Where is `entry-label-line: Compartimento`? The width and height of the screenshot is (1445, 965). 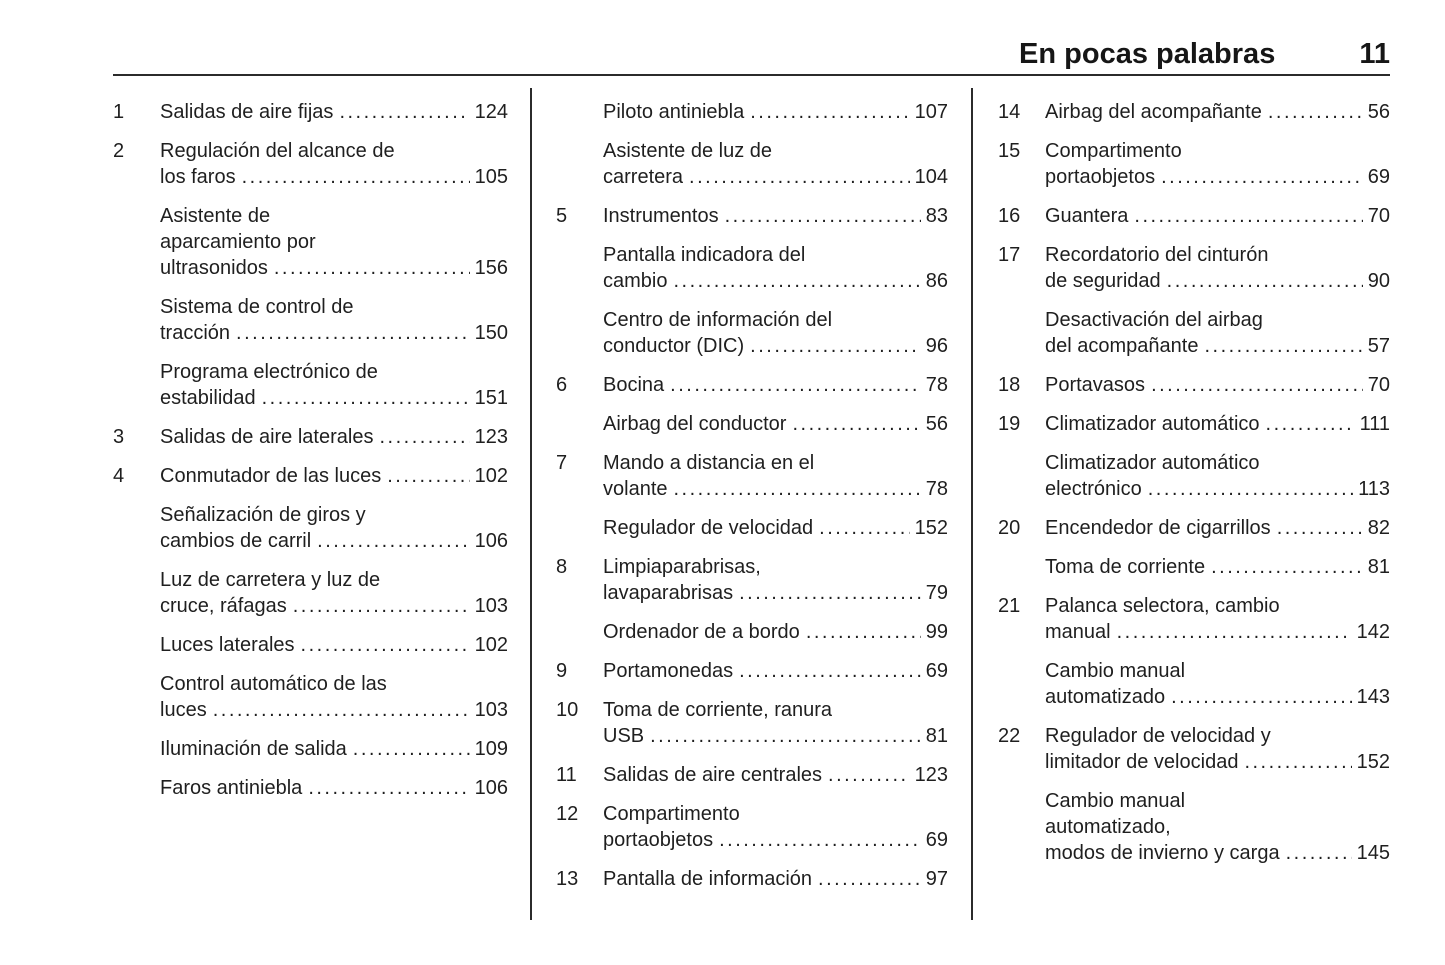 entry-label-line: Compartimento is located at coordinates (671, 814).